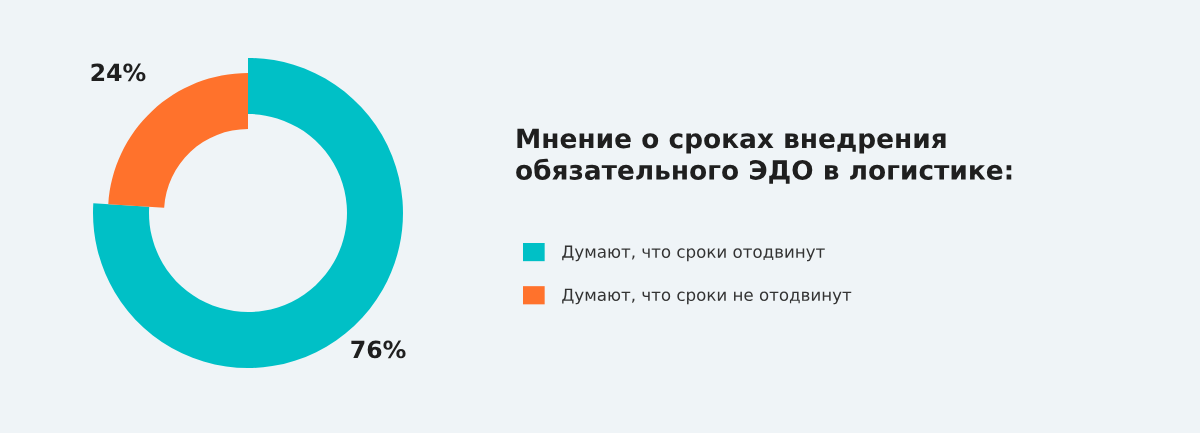 The height and width of the screenshot is (433, 1200). Describe the element at coordinates (693, 253) in the screenshot. I see `legend-label: Думают, что сроки отодвинут` at that location.